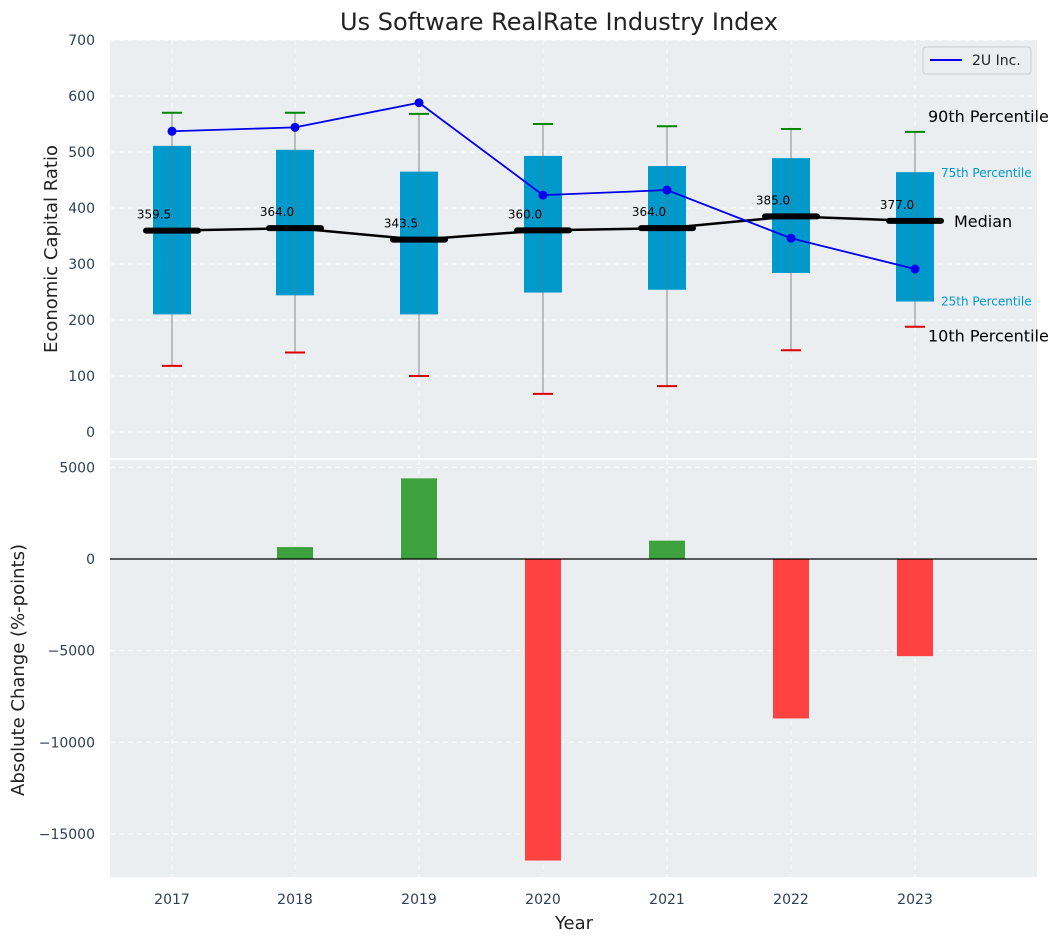 The height and width of the screenshot is (942, 1063). Describe the element at coordinates (988, 336) in the screenshot. I see `annotation-10th: 10th Percentile` at that location.